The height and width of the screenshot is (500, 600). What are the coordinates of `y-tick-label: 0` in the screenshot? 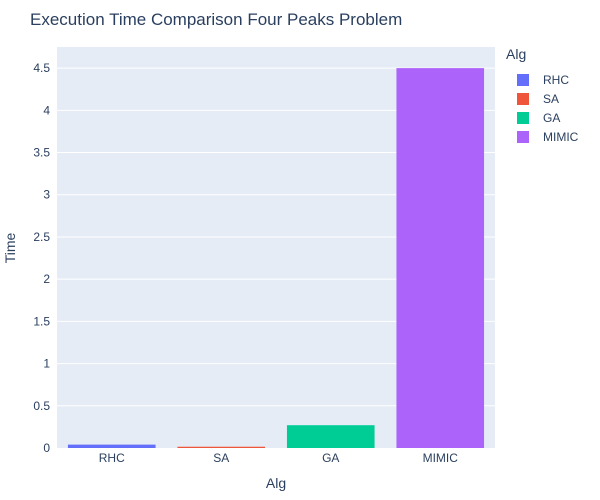 It's located at (46, 448).